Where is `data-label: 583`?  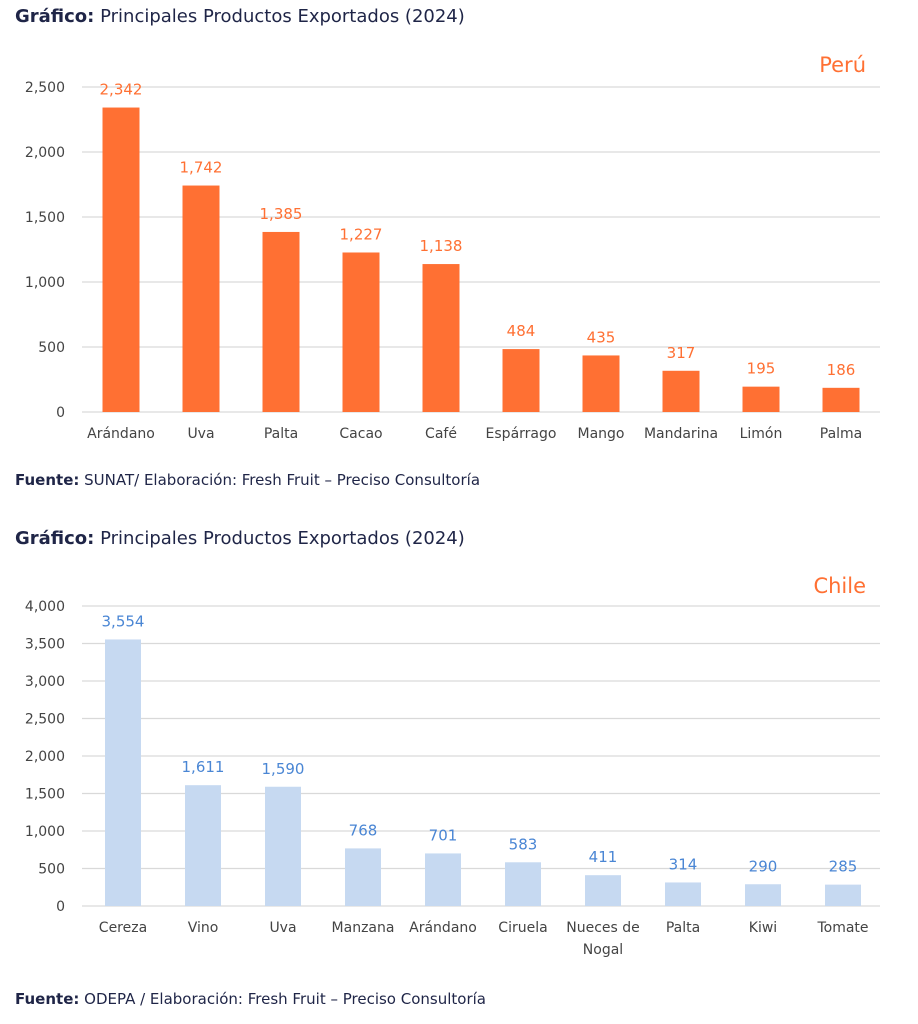 data-label: 583 is located at coordinates (523, 844).